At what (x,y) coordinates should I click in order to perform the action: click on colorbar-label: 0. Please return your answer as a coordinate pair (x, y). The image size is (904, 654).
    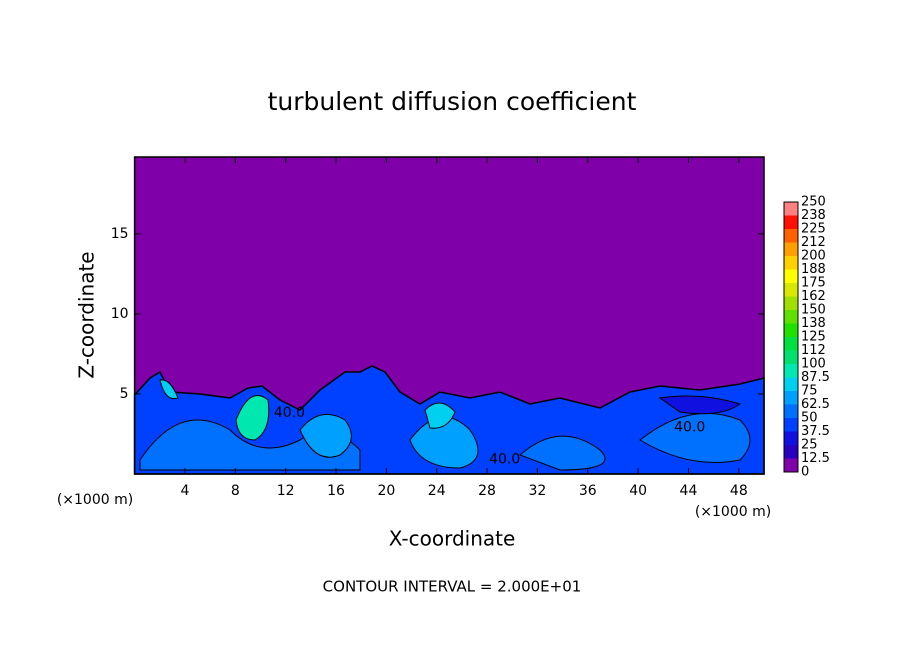
    Looking at the image, I should click on (805, 472).